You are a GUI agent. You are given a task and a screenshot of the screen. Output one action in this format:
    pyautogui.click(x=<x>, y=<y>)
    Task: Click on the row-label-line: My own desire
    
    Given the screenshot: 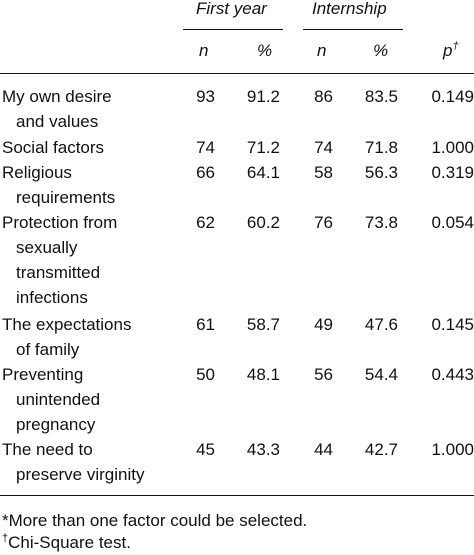 What is the action you would take?
    pyautogui.click(x=57, y=96)
    